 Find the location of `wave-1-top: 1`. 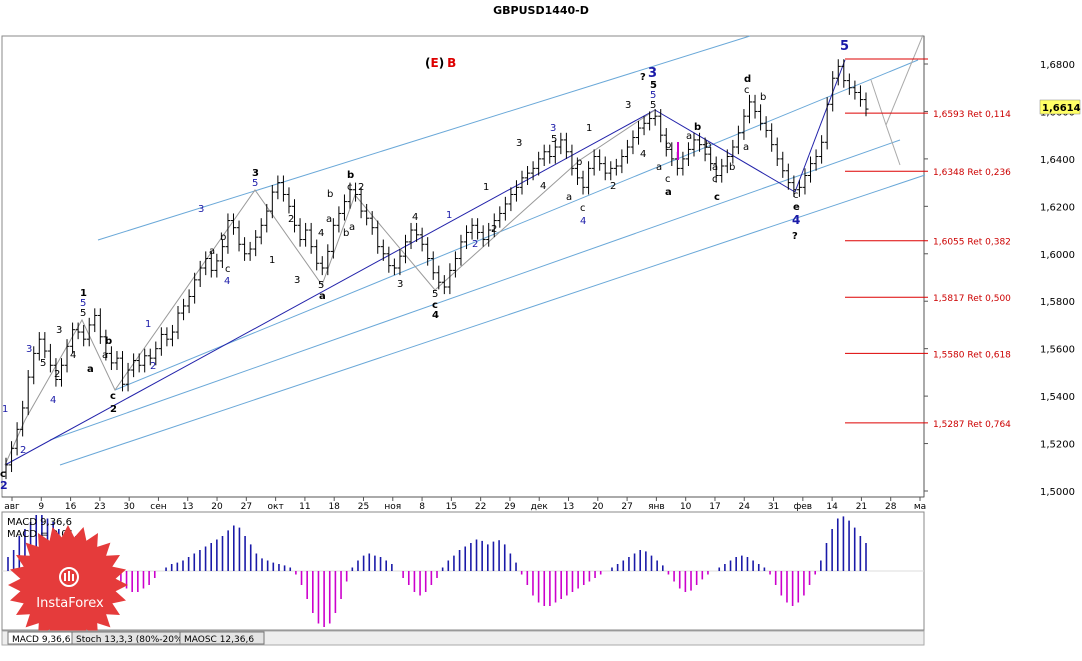

wave-1-top: 1 is located at coordinates (83, 293).